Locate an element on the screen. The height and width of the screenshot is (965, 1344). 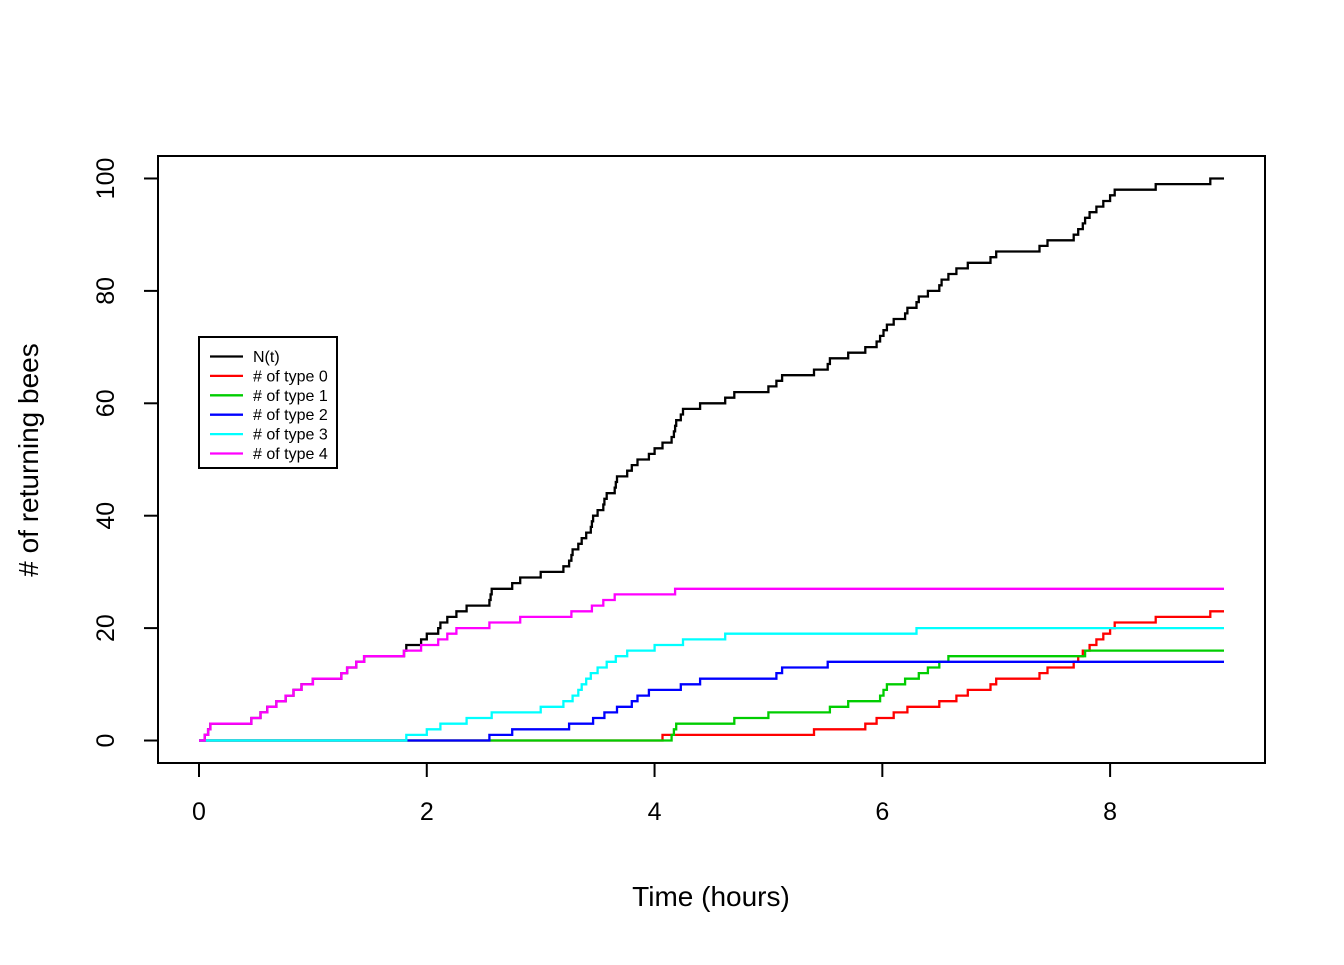
x-axis-title: Time (hours) is located at coordinates (711, 896).